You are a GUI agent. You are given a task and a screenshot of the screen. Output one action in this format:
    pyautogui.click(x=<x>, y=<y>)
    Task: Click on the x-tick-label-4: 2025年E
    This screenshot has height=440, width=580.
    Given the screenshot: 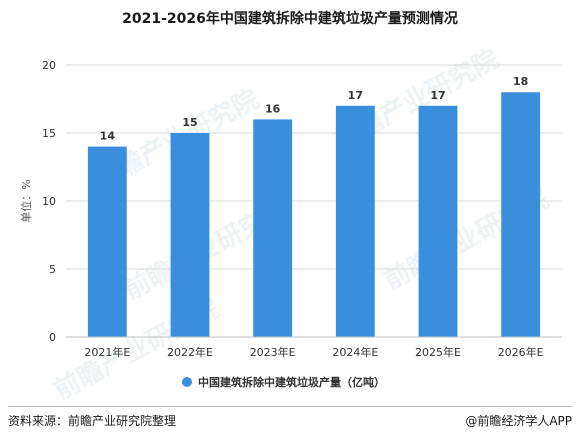 What is the action you would take?
    pyautogui.click(x=438, y=352)
    